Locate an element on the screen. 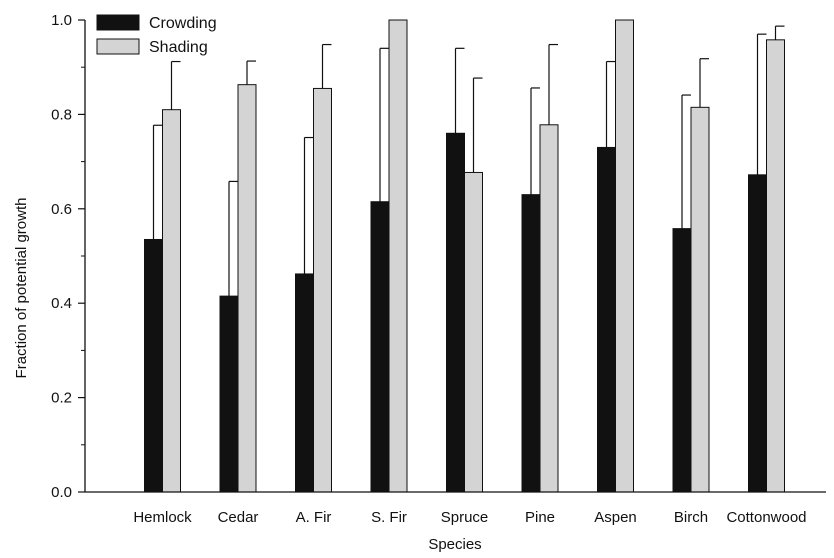 Image resolution: width=834 pixels, height=558 pixels. x-tick-label: A. Fir is located at coordinates (314, 517).